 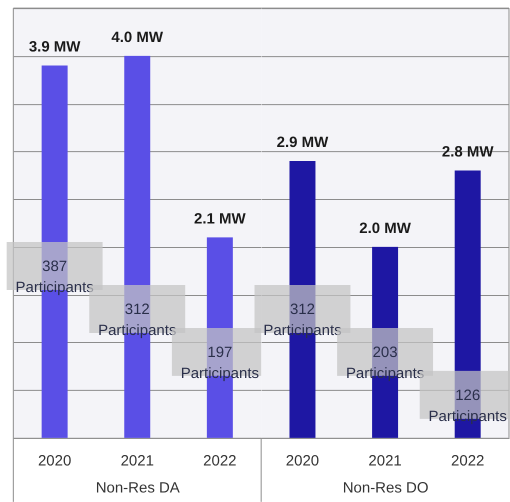 I want to click on annotation: 387 Participants, so click(x=54, y=277).